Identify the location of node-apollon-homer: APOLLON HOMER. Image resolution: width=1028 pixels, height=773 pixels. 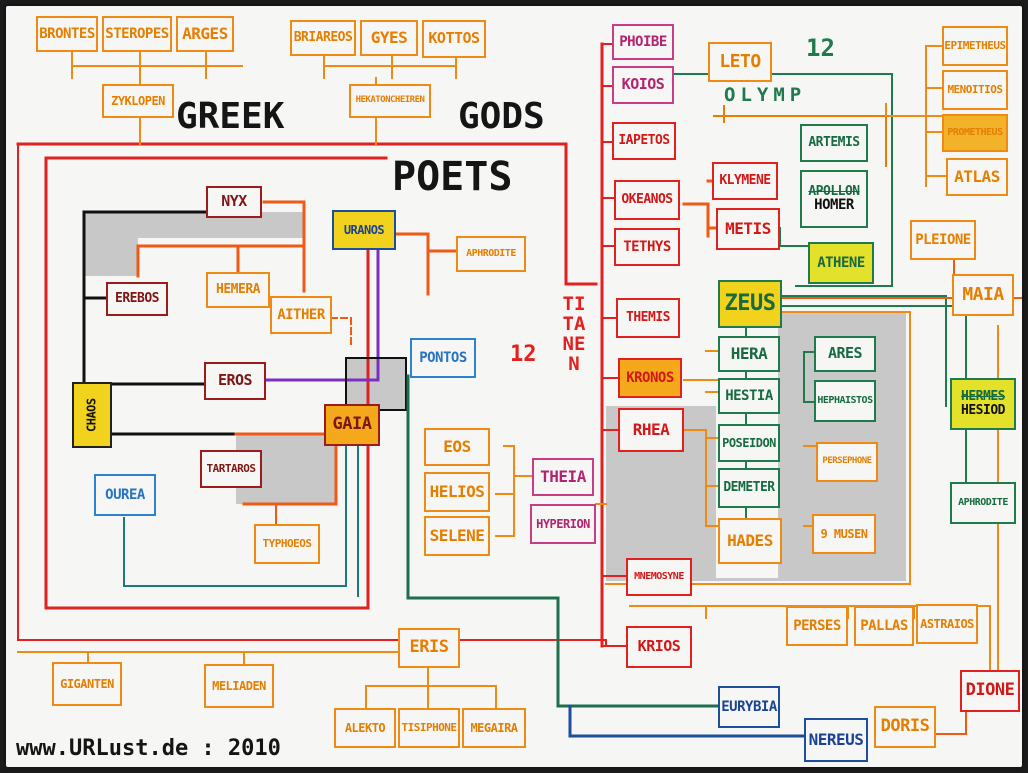
(834, 199).